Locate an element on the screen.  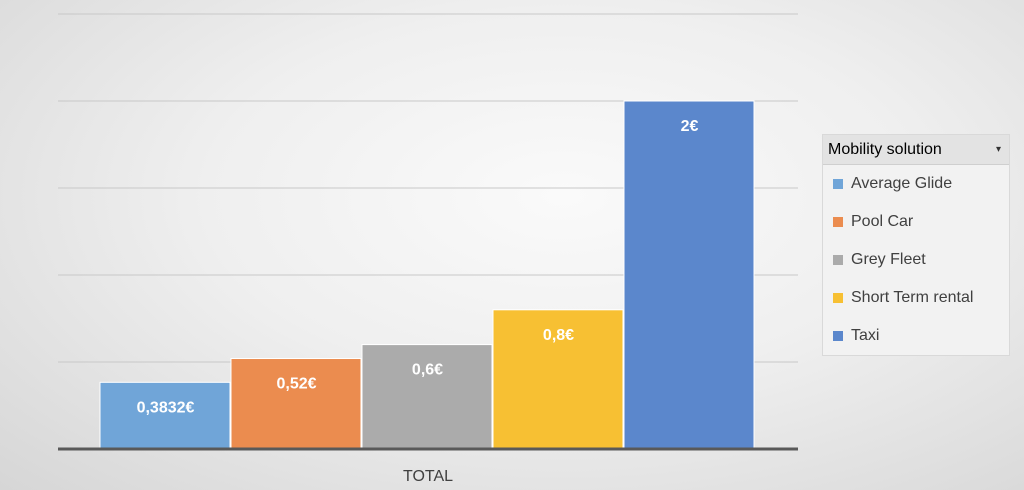
legend-title: Mobility solution is located at coordinates (885, 149).